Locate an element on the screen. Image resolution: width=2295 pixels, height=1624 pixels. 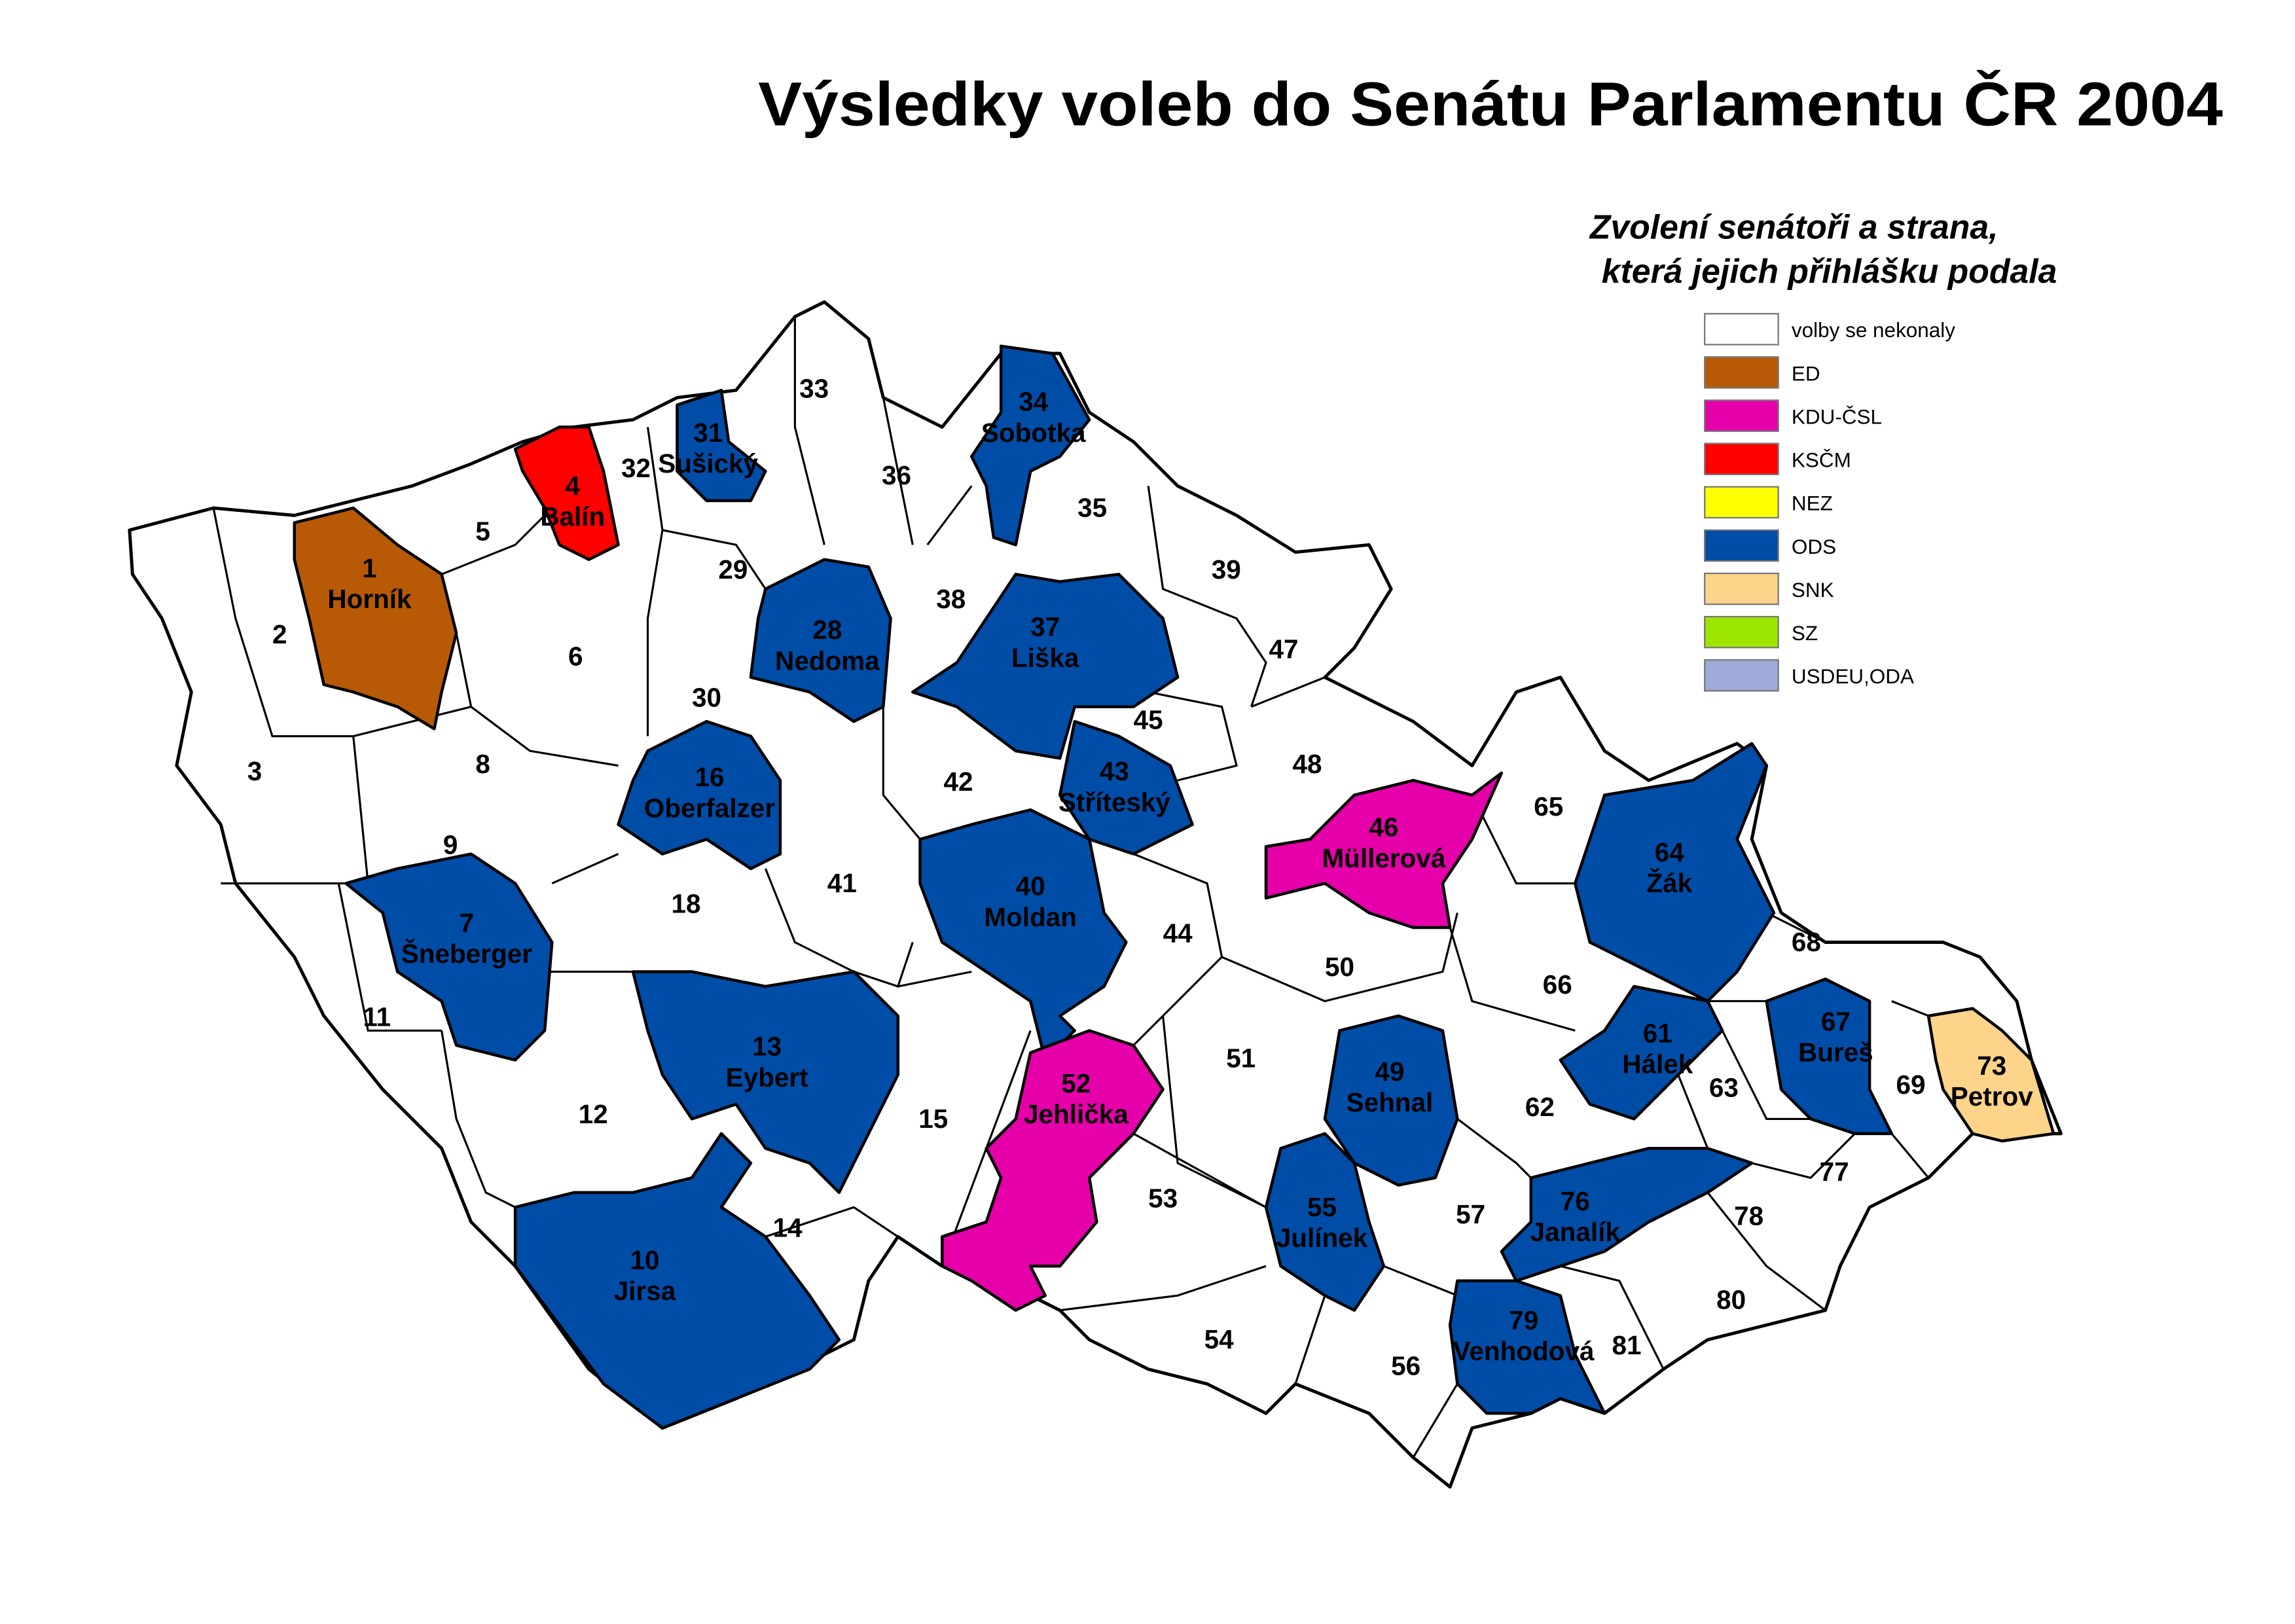
district-number-label: 81 is located at coordinates (1627, 1345).